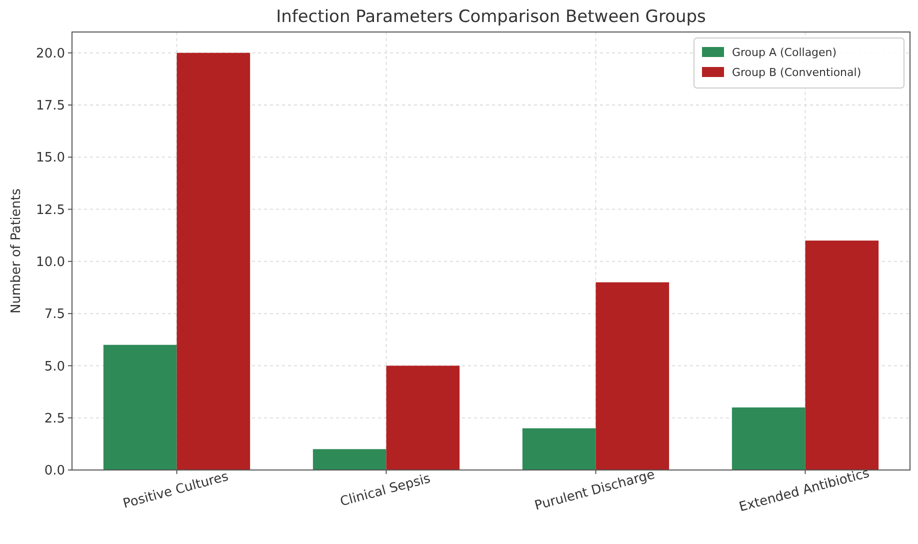 Image resolution: width=918 pixels, height=544 pixels. Describe the element at coordinates (50, 54) in the screenshot. I see `y-tick-label: 20.0` at that location.